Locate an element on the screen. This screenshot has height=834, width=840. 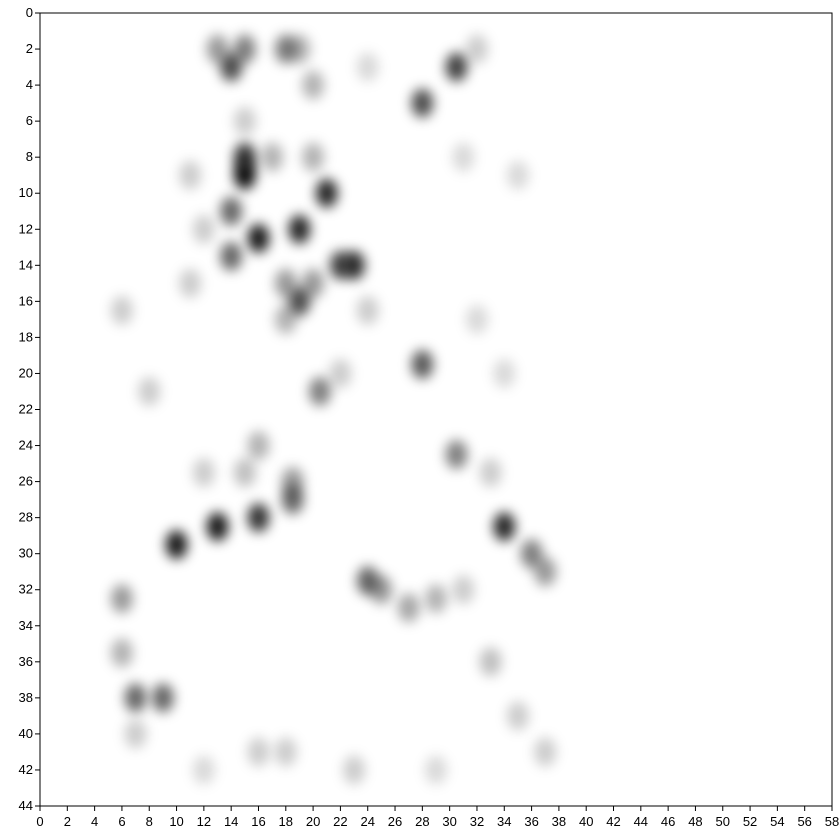
y-tick-label: 38 is located at coordinates (26, 697).